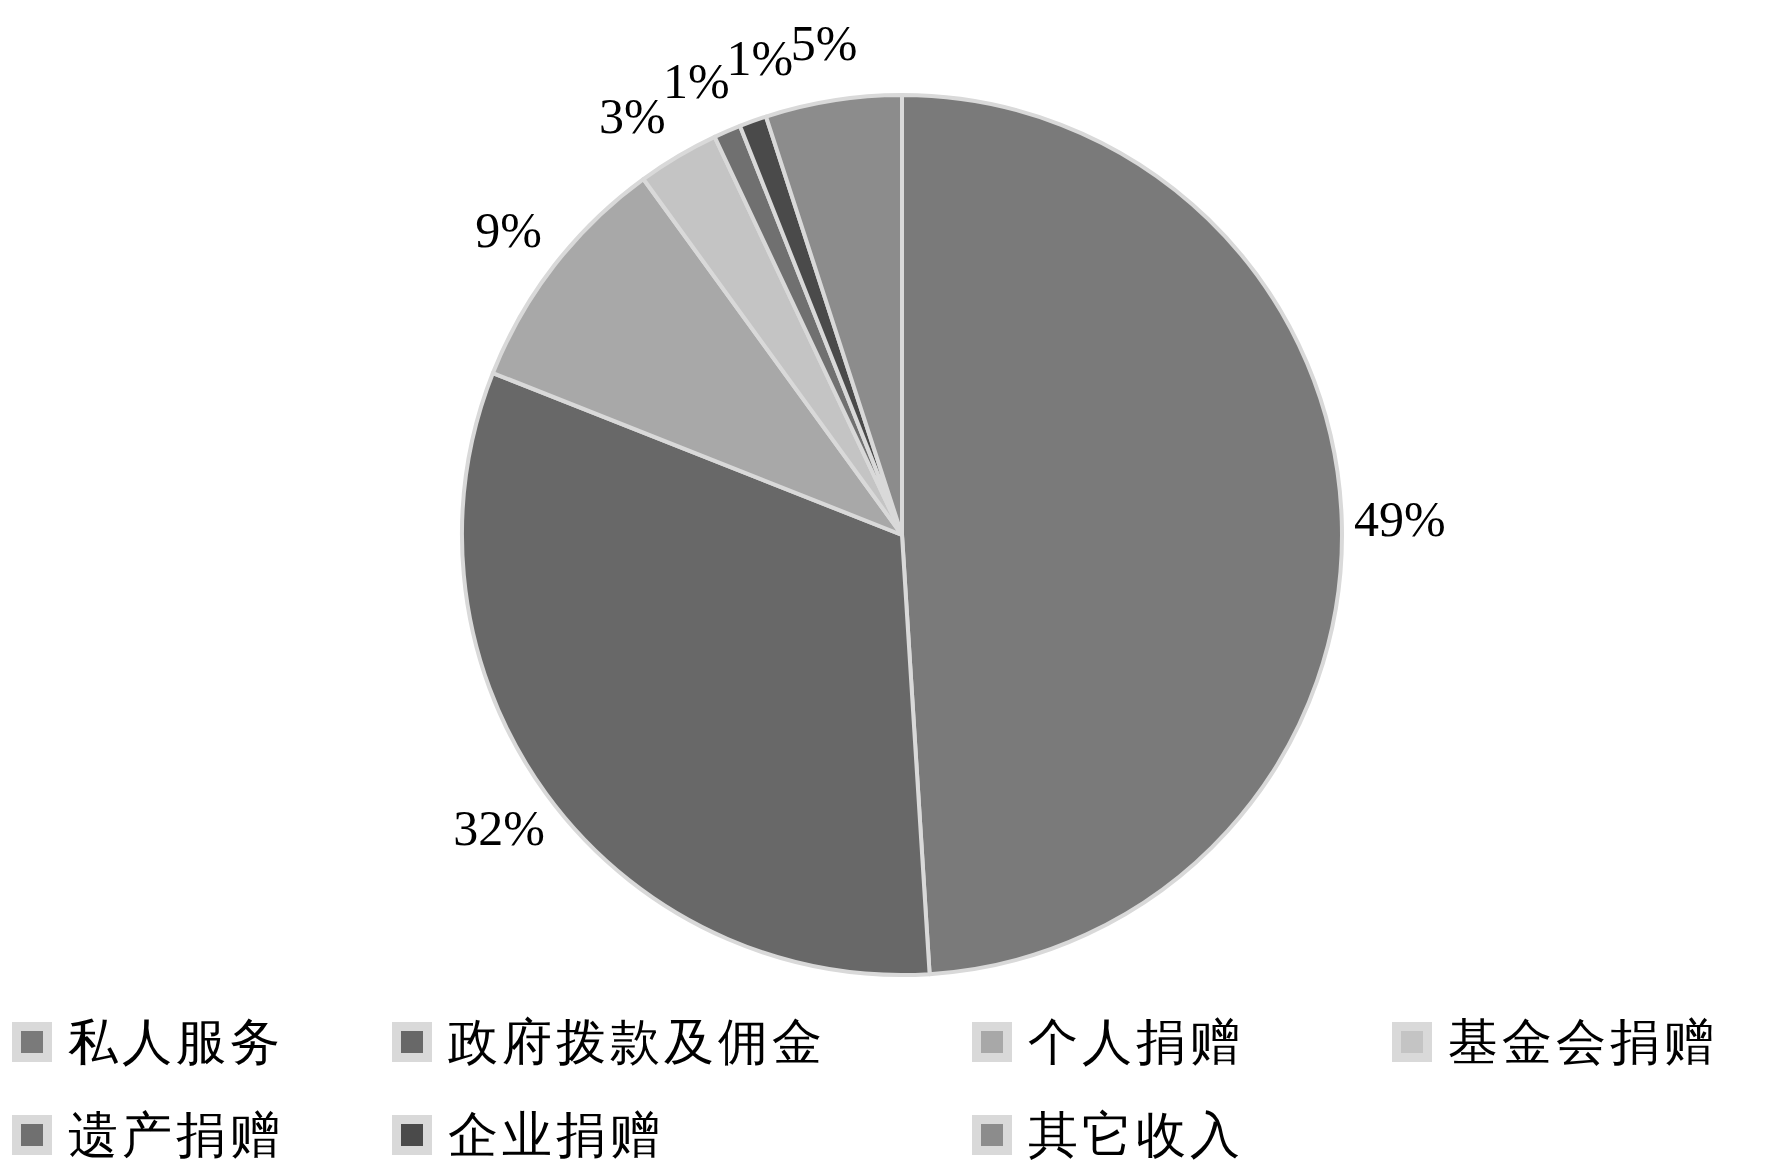 This screenshot has width=1780, height=1167. I want to click on legend-label: 企业捐赠, so click(556, 1135).